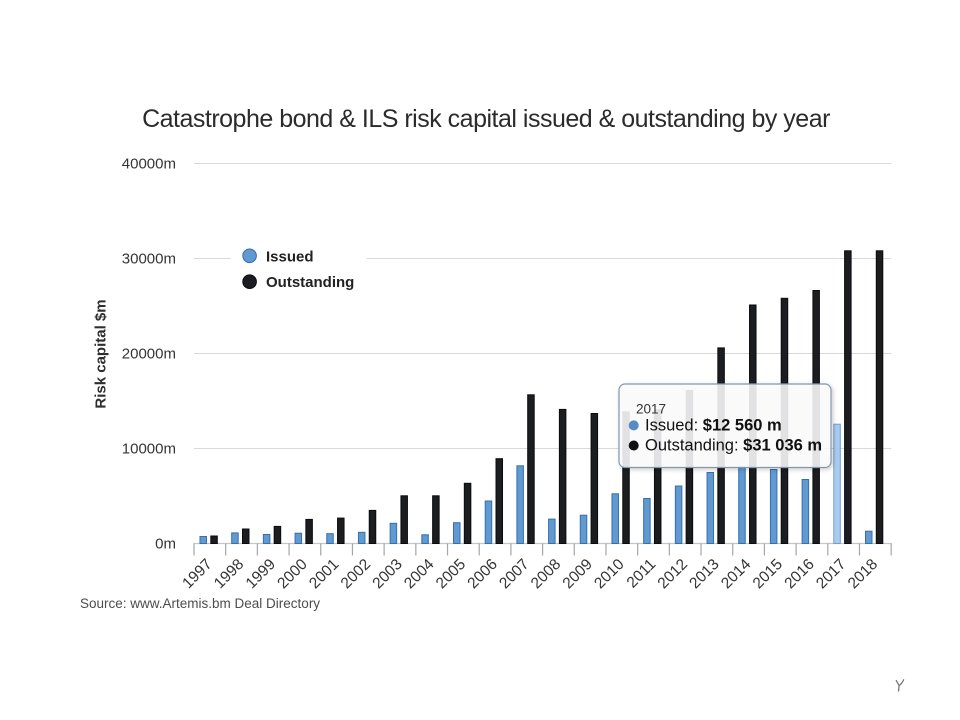 The width and height of the screenshot is (960, 720). What do you see at coordinates (149, 164) in the screenshot?
I see `svg-text: 40000m` at bounding box center [149, 164].